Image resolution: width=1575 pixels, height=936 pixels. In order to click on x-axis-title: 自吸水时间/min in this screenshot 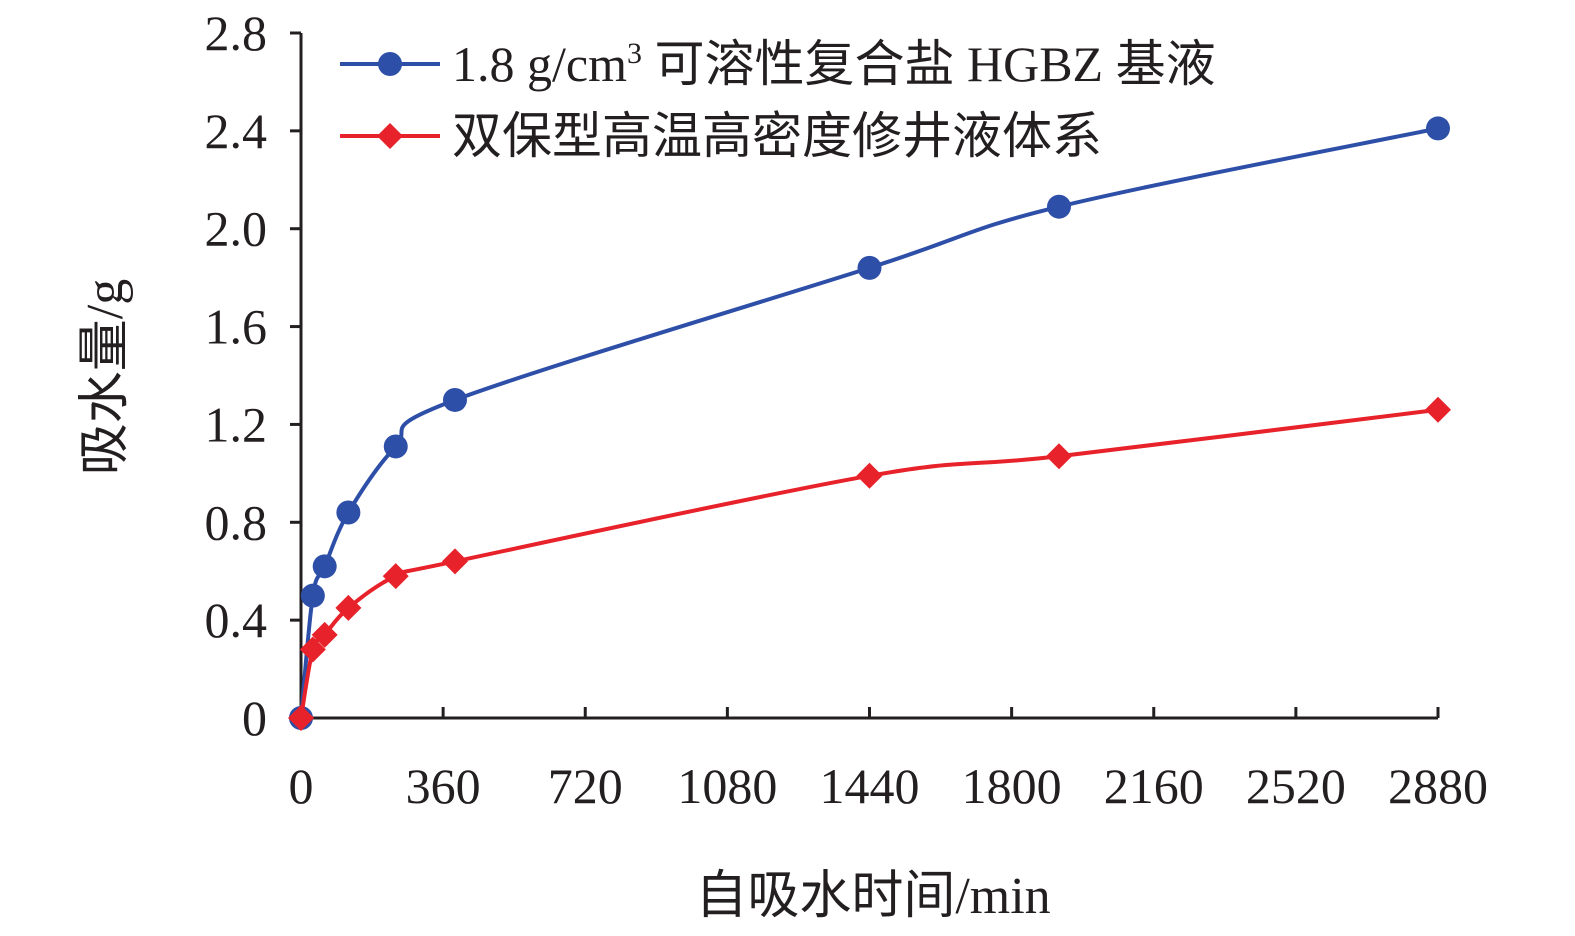, I will do `click(872, 896)`.